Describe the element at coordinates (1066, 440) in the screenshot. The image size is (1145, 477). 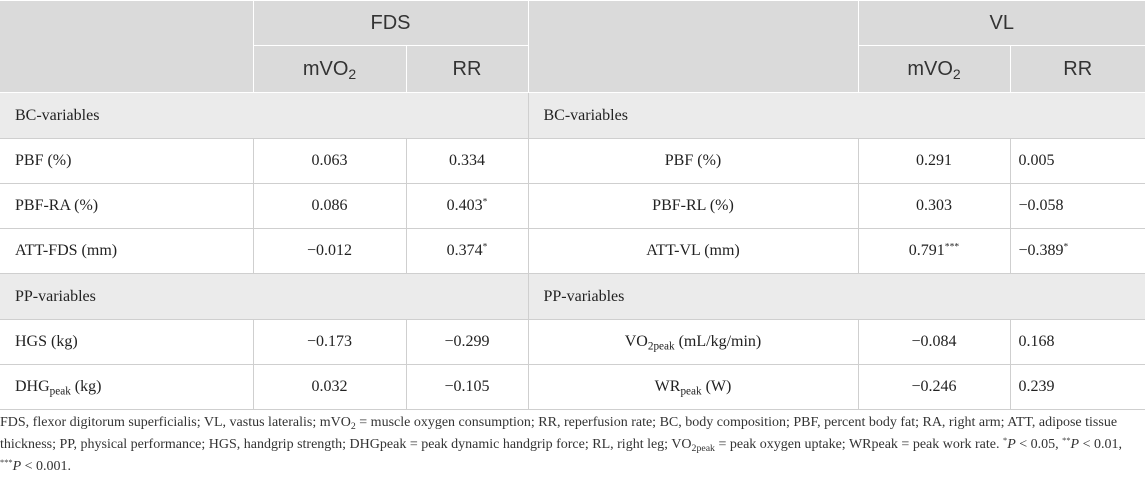
I see `text-run: **` at that location.